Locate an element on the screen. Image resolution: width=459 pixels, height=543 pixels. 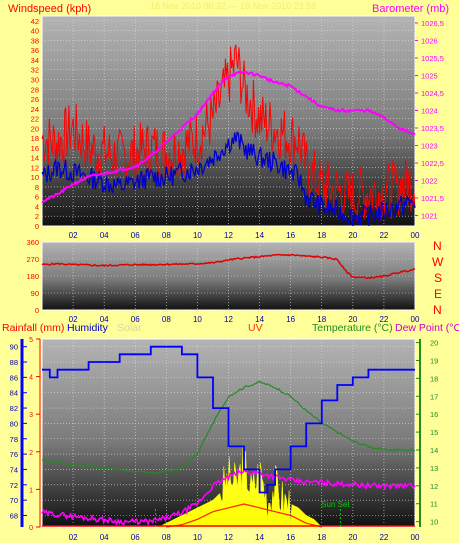
barometer-tick-label: 1022 is located at coordinates (429, 181).